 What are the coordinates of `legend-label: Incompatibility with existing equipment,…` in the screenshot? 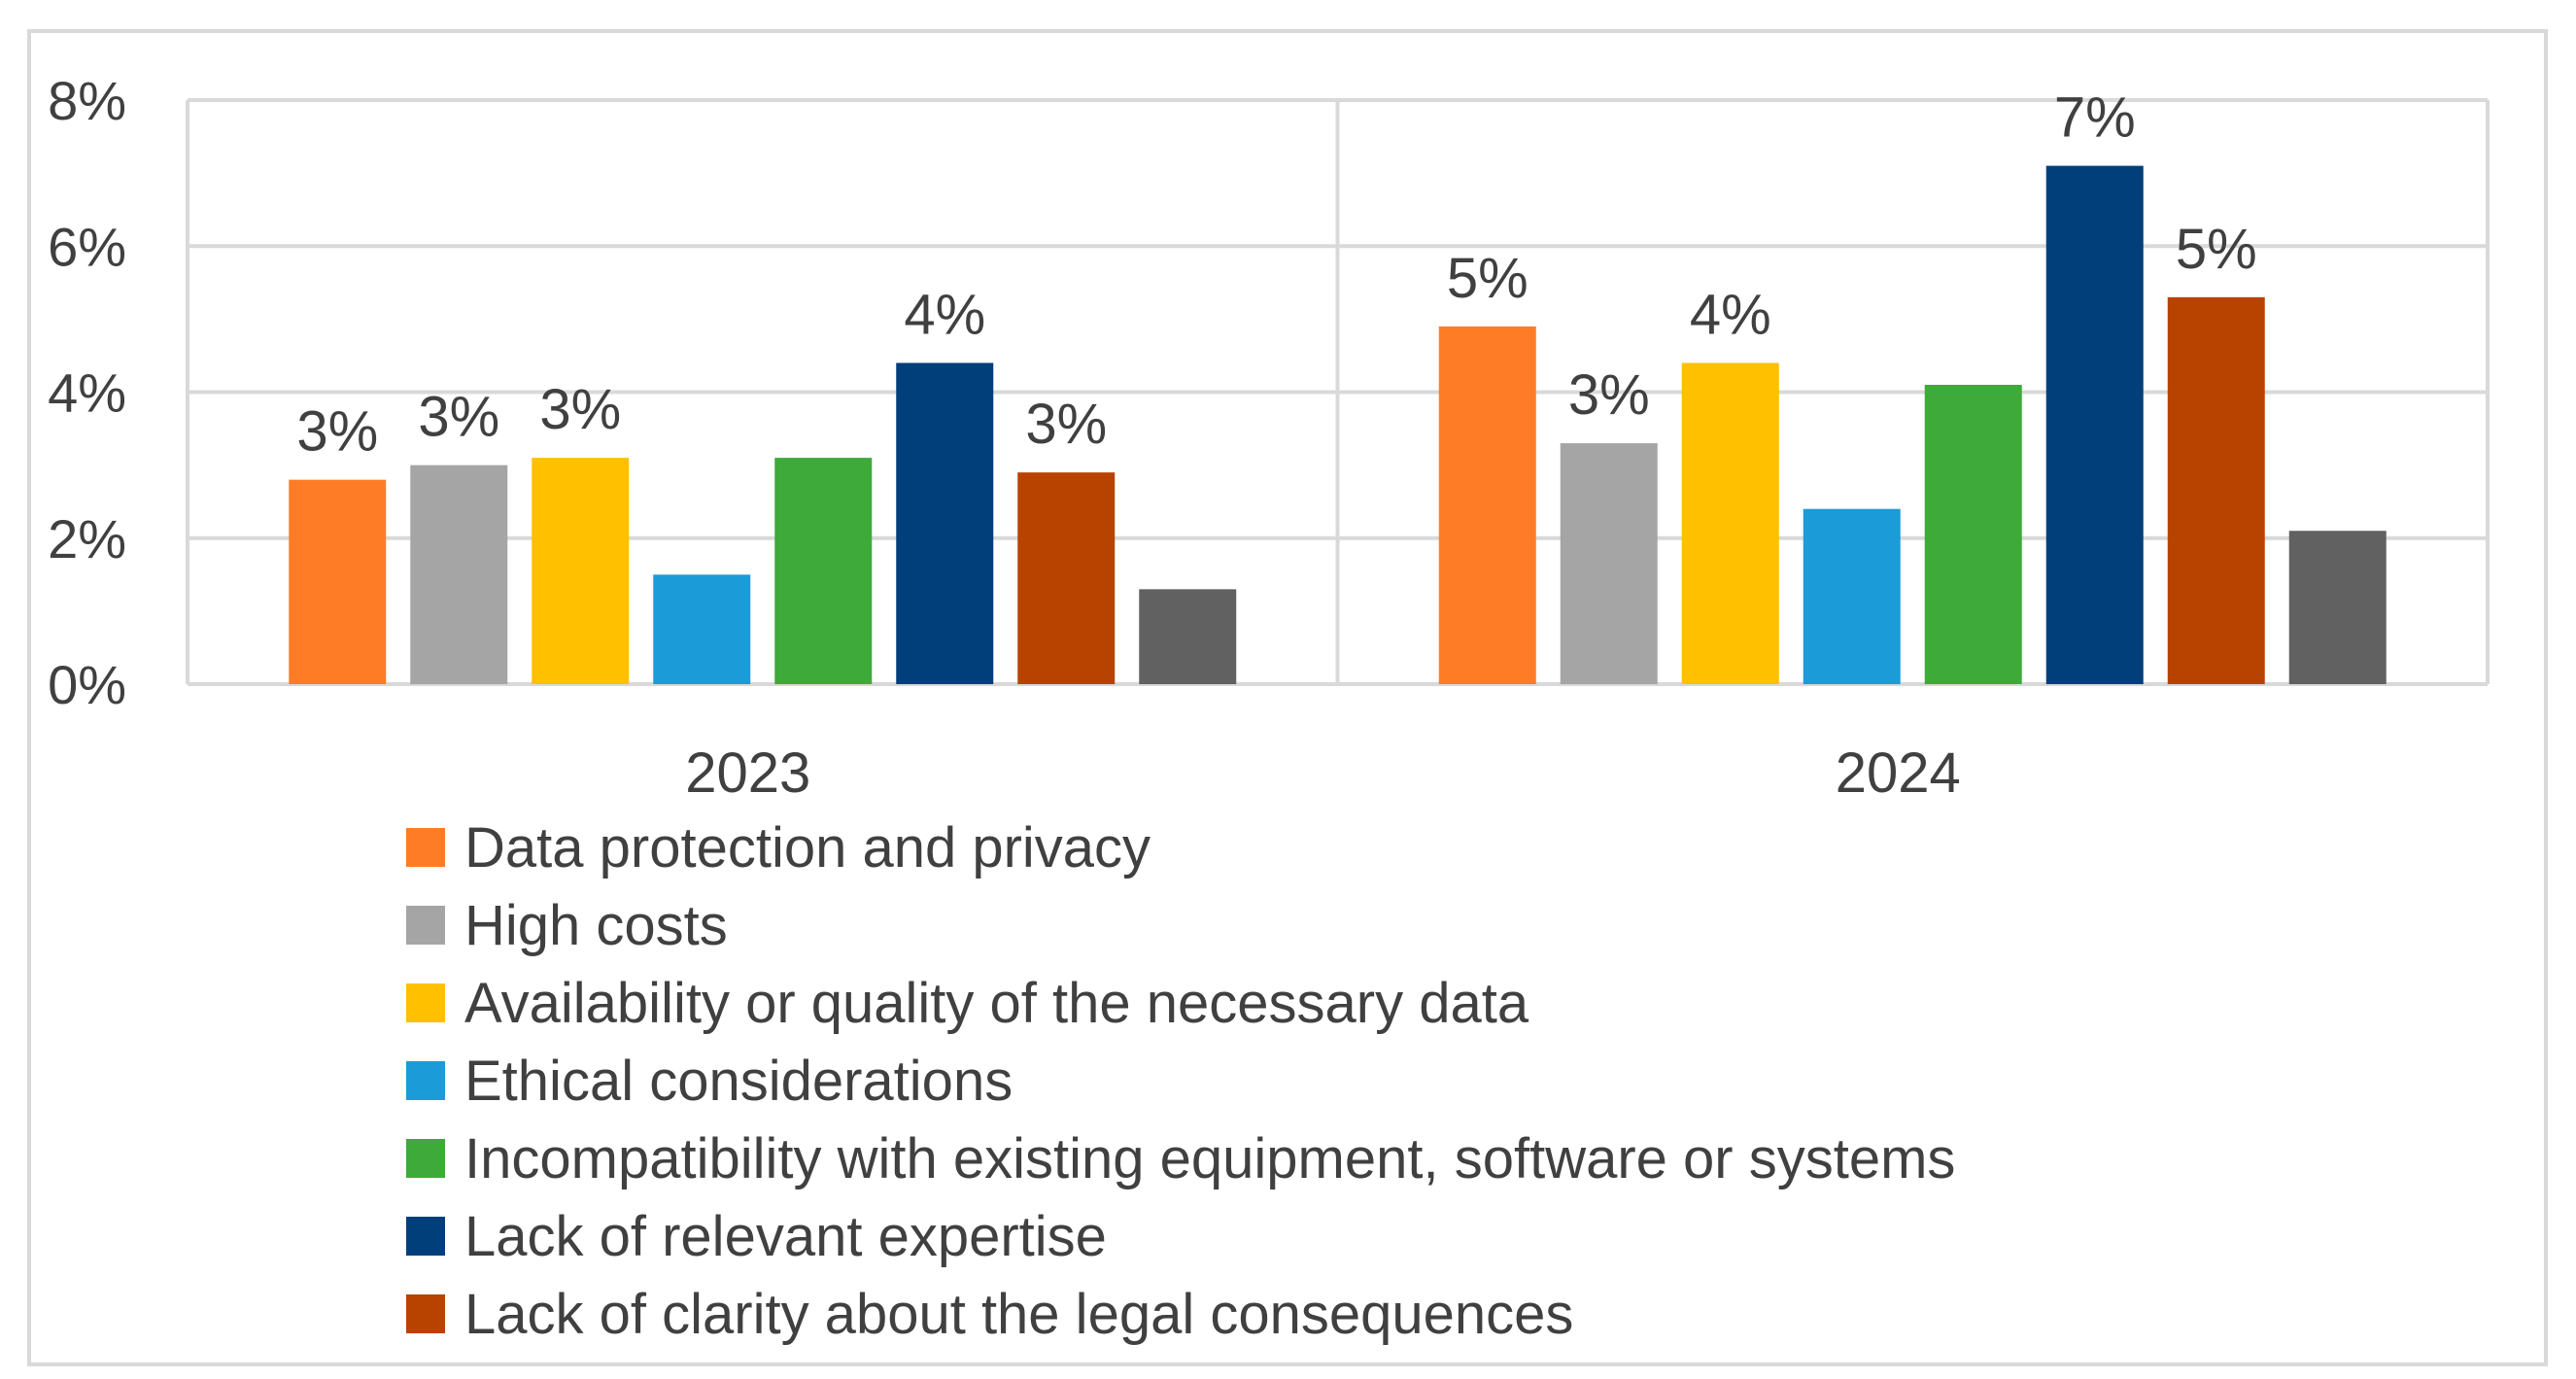 It's located at (1209, 1158).